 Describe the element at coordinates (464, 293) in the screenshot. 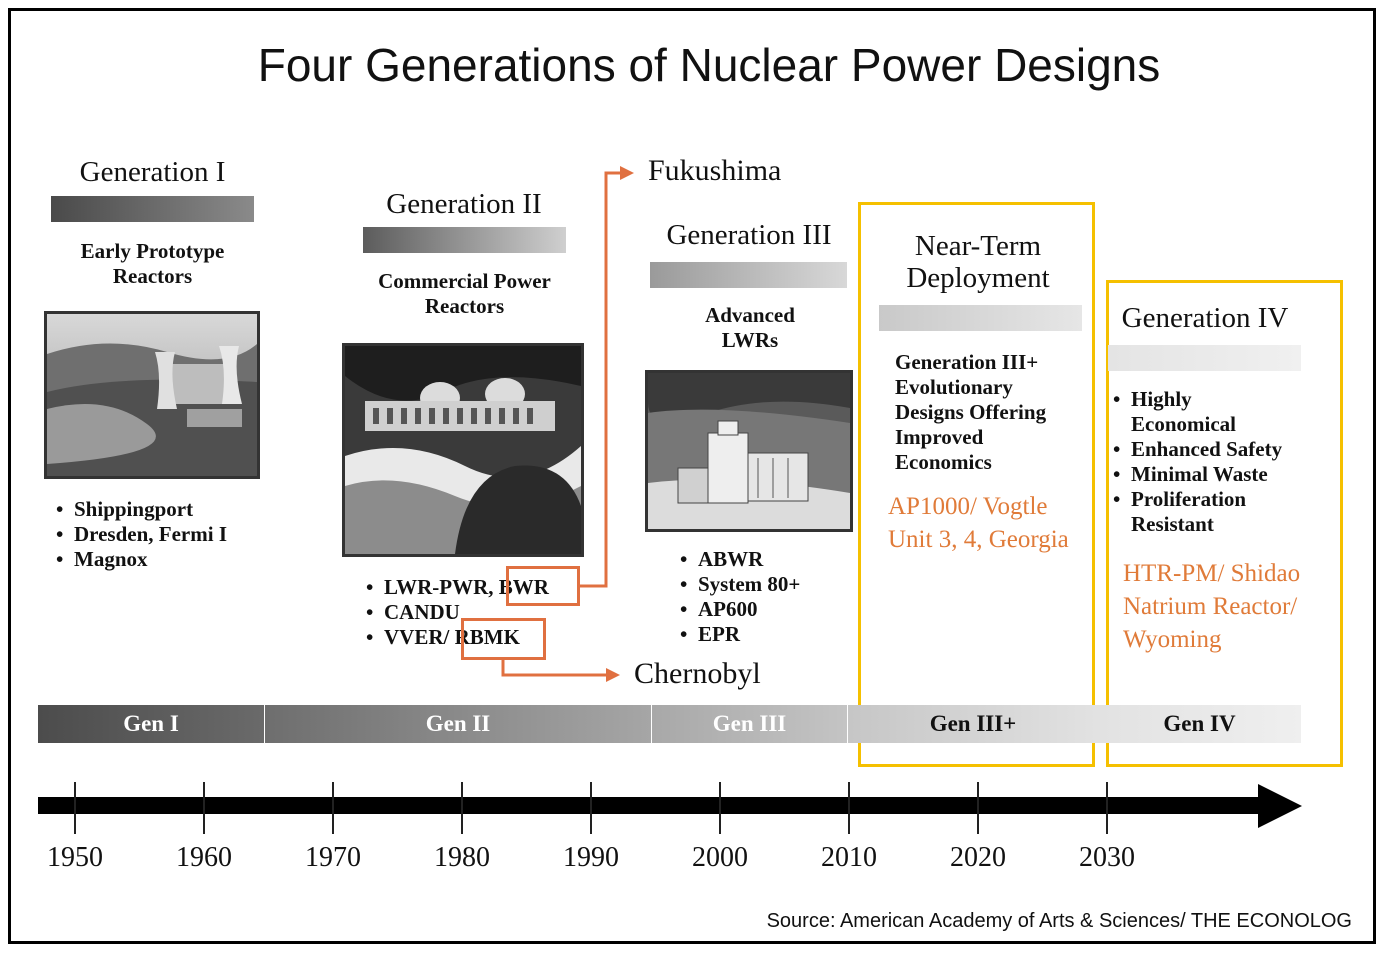

I see `gen2-subtitle: Commercial Power Reactors` at that location.